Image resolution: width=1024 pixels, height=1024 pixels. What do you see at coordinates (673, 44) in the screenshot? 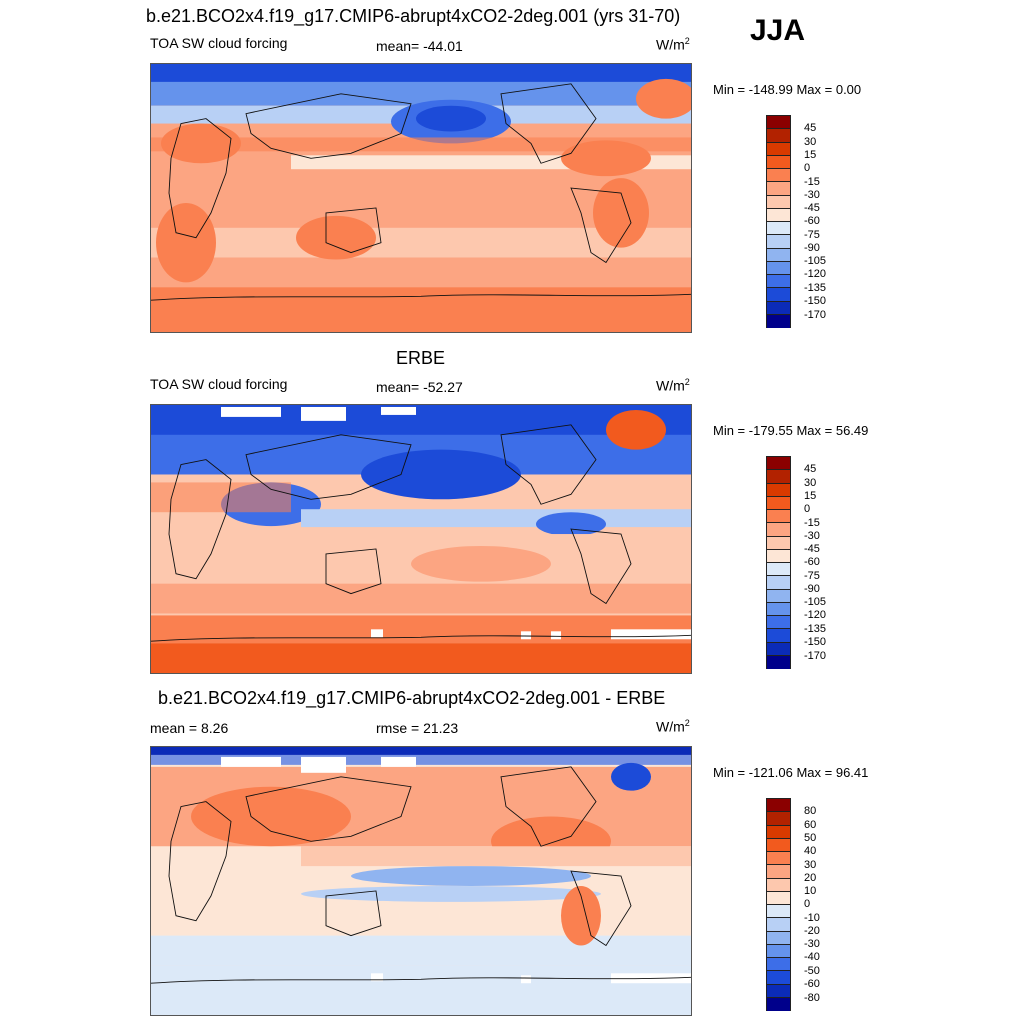
I see `panel1-units: W/m2` at bounding box center [673, 44].